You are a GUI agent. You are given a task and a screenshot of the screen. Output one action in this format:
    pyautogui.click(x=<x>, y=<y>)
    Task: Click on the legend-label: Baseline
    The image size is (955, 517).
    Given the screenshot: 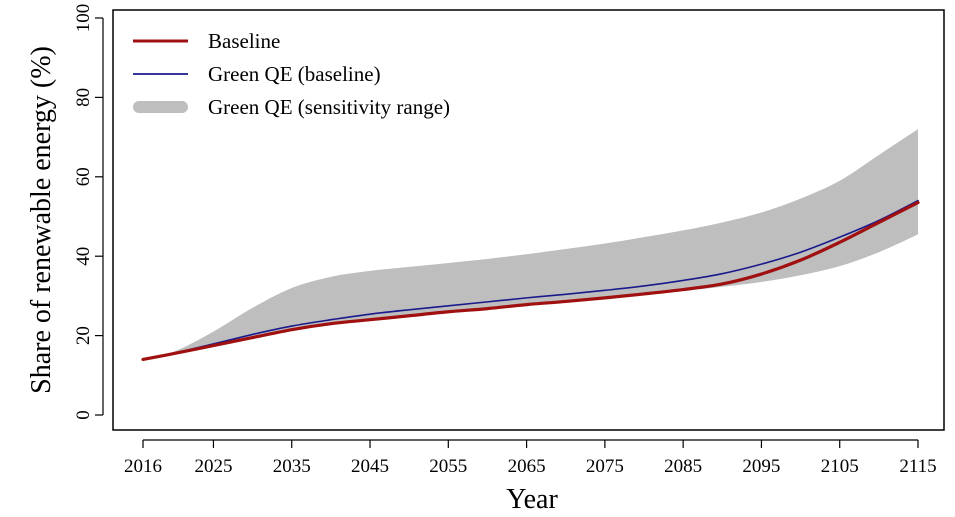 What is the action you would take?
    pyautogui.click(x=244, y=41)
    